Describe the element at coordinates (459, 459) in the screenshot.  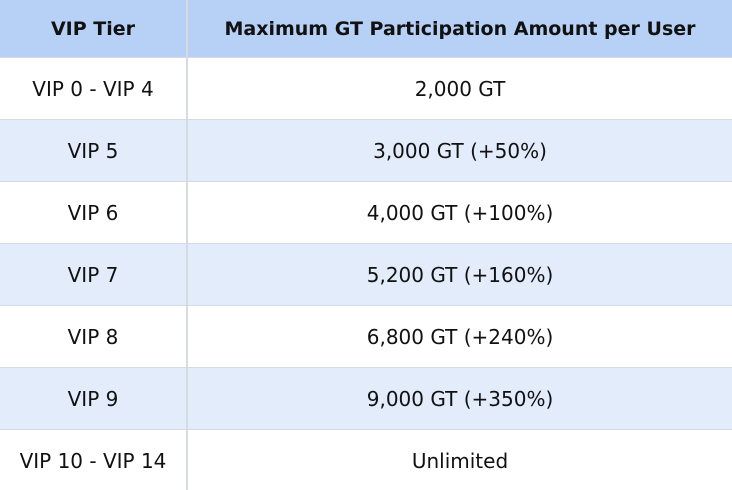
I see `table-cell: Unlimited` at that location.